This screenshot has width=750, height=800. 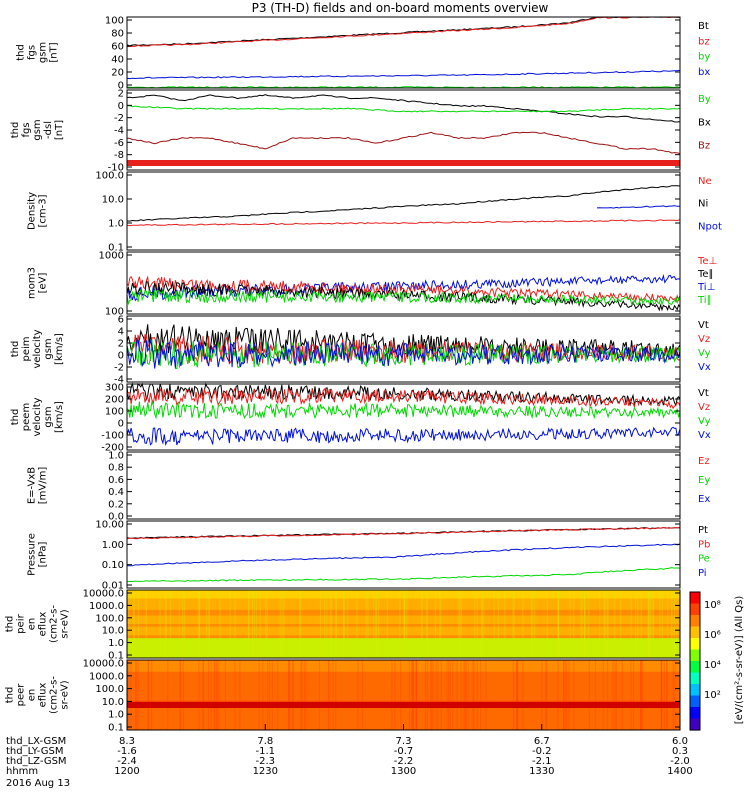 I want to click on y-tick-label: 100, so click(x=114, y=21).